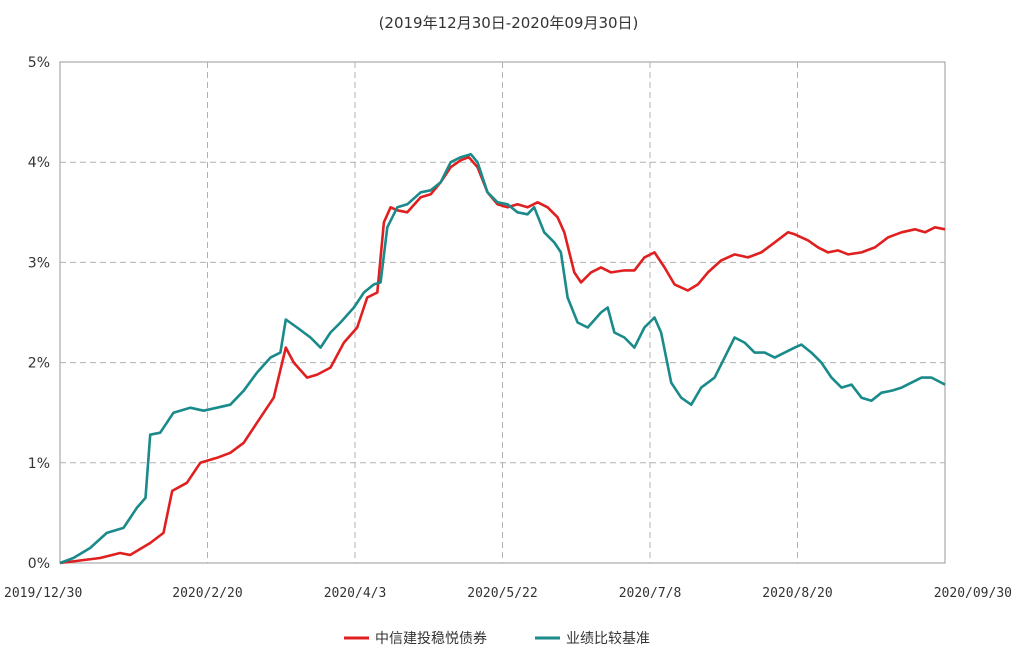 This screenshot has height=650, width=1017. I want to click on x-tick-label: 2020/09/30, so click(973, 593).